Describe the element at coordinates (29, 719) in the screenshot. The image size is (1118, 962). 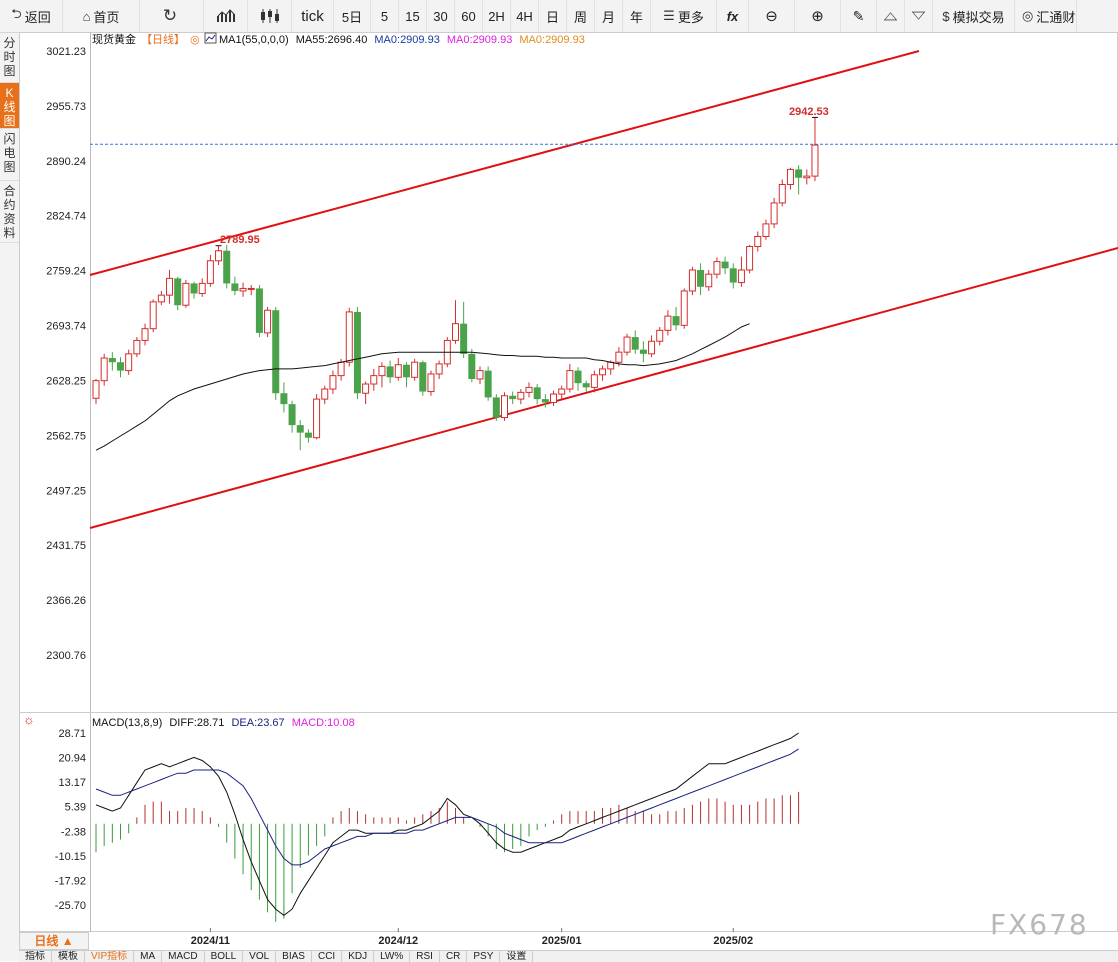
I see `sun-icon: ☼` at that location.